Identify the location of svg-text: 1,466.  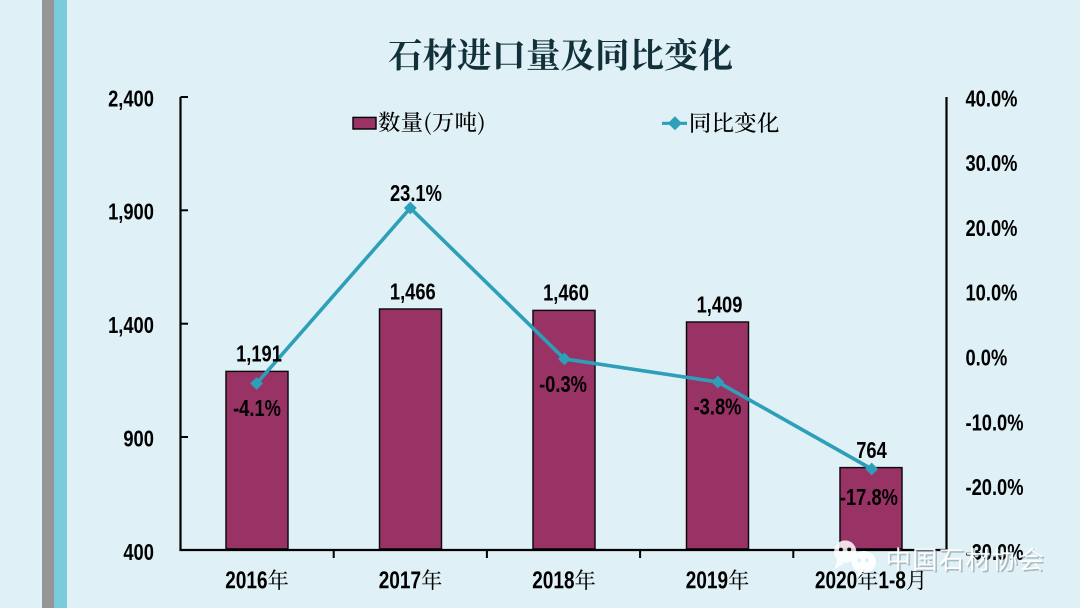
(413, 292).